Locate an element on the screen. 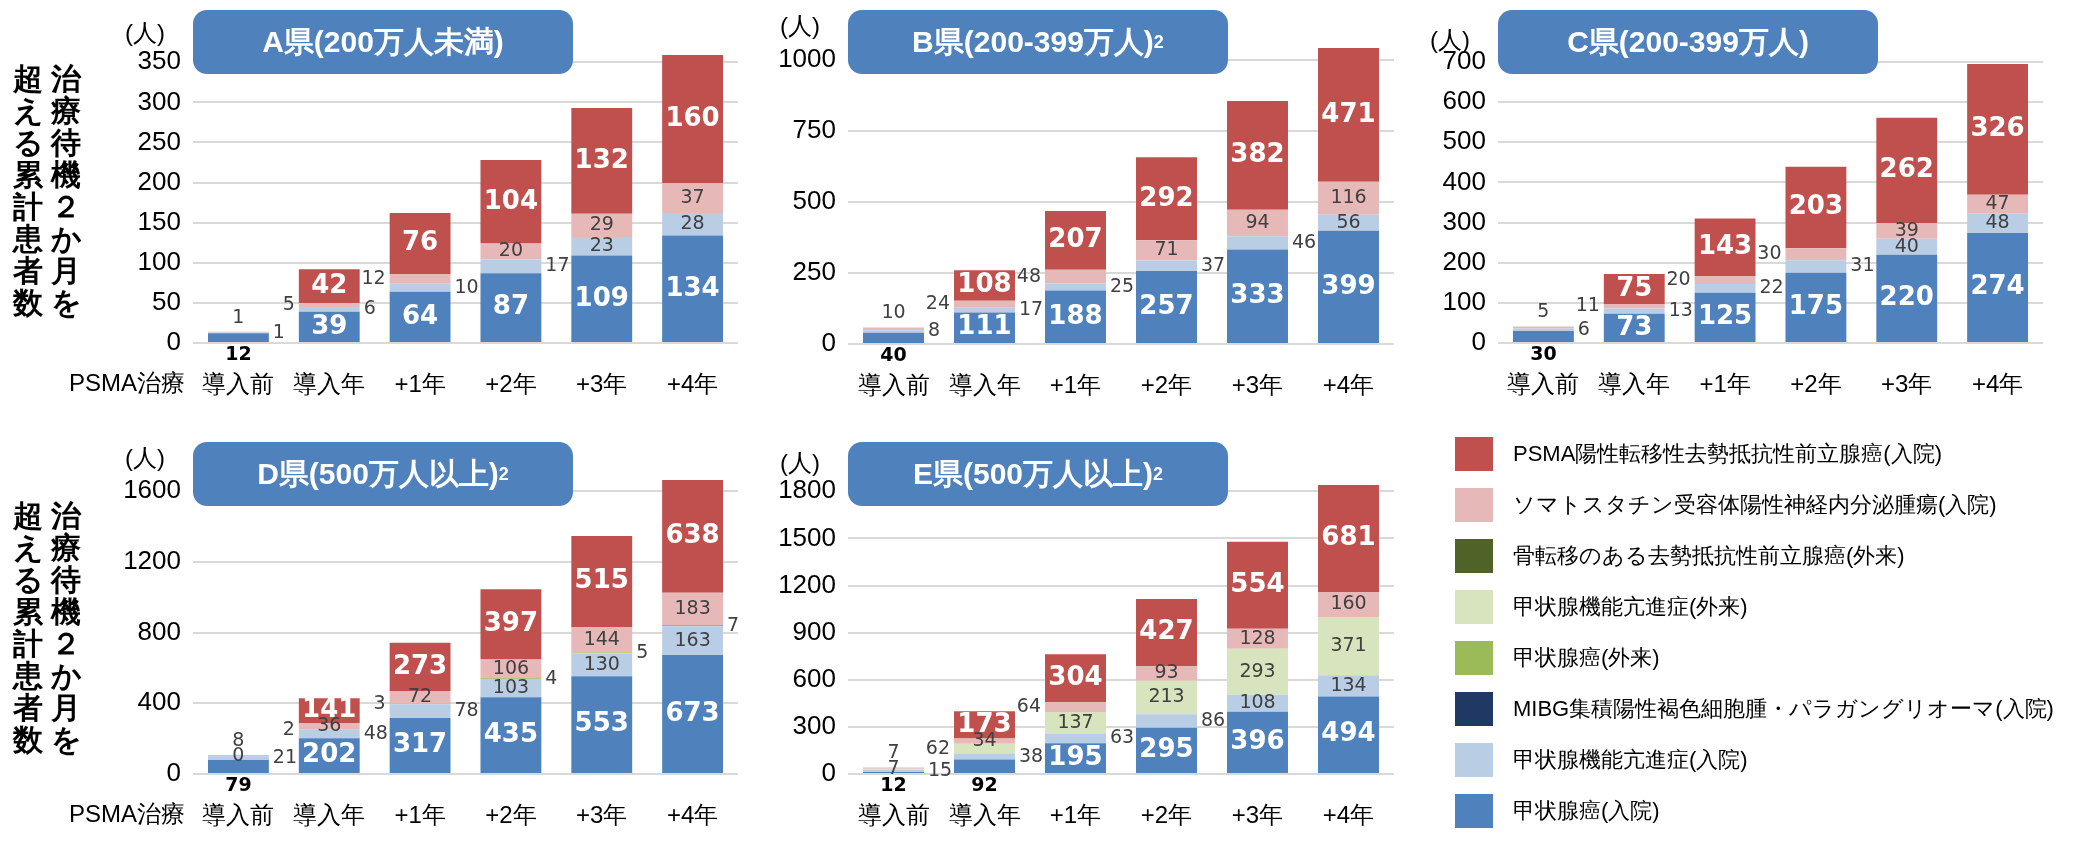  data-label: 56 is located at coordinates (1348, 220).